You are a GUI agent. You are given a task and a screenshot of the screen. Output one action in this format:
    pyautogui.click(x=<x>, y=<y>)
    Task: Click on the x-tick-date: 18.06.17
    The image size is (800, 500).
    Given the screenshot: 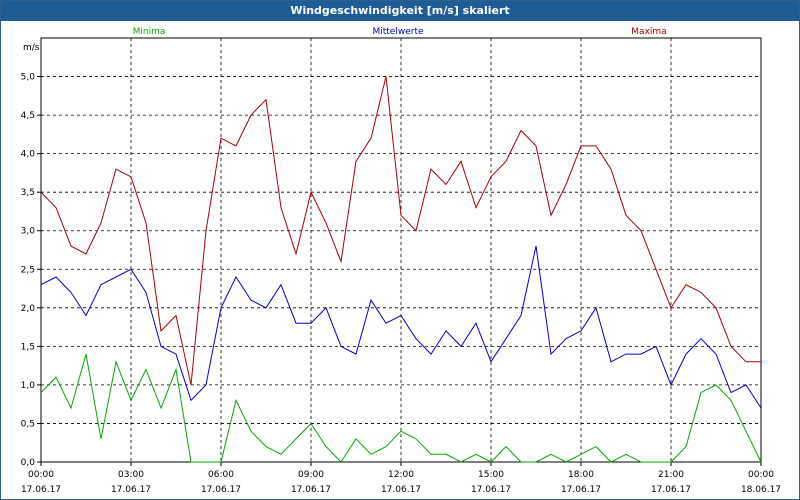 What is the action you would take?
    pyautogui.click(x=761, y=490)
    